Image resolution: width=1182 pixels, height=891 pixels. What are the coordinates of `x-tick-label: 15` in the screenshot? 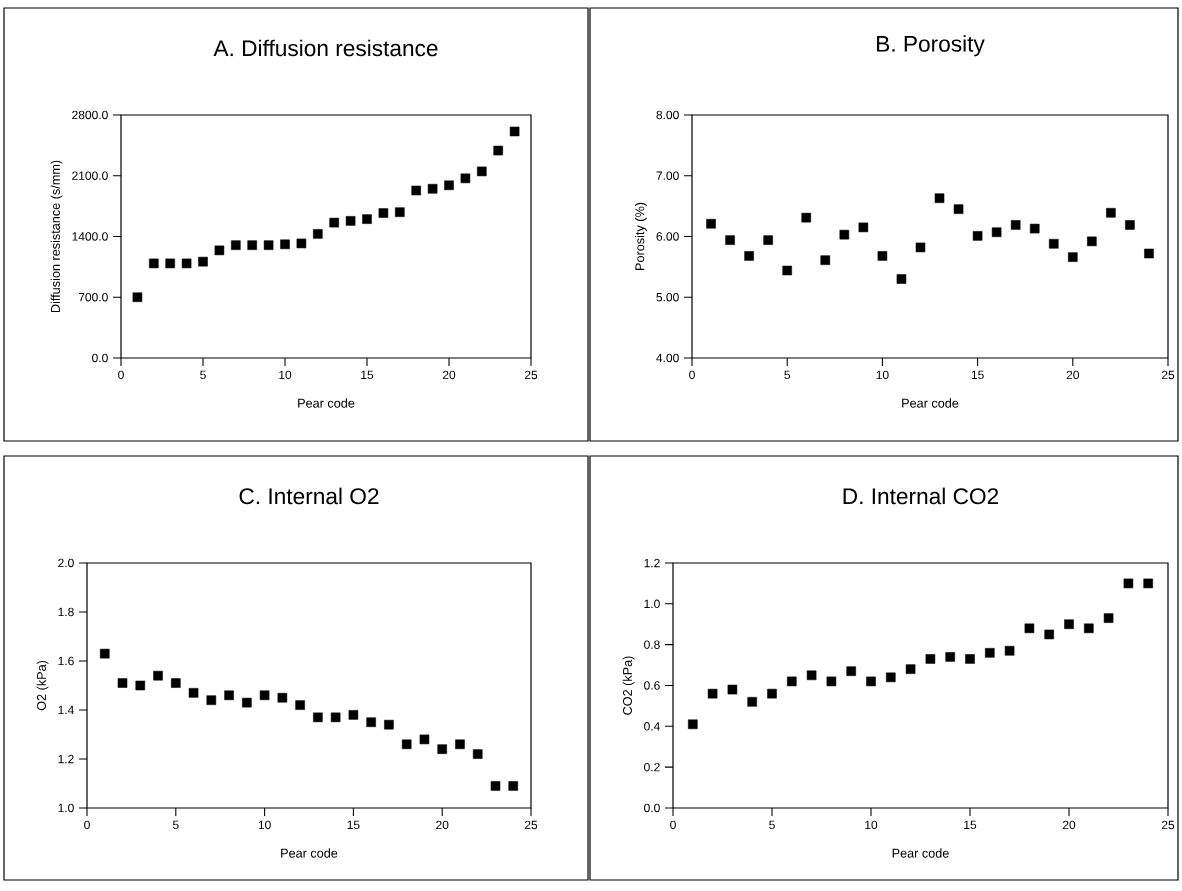 It's located at (970, 825).